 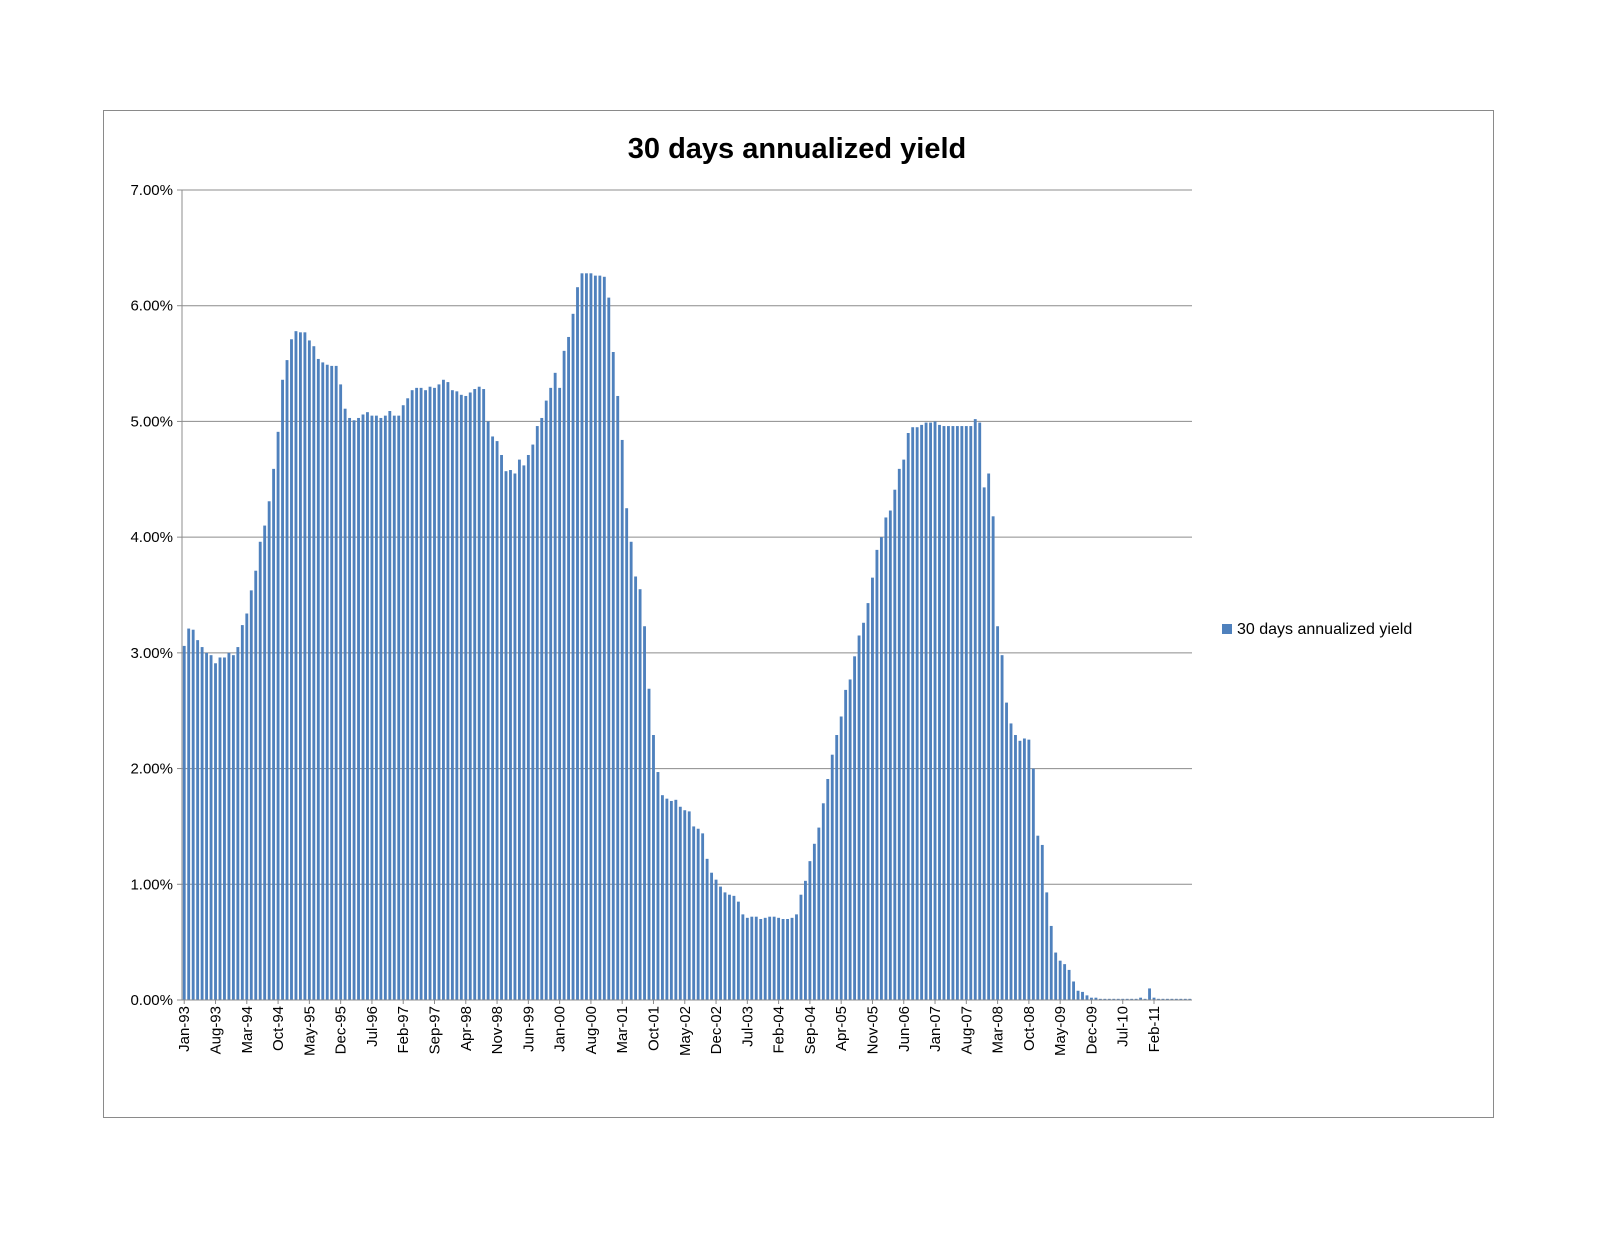 What do you see at coordinates (935, 1029) in the screenshot?
I see `x-tick-label: Jan-07` at bounding box center [935, 1029].